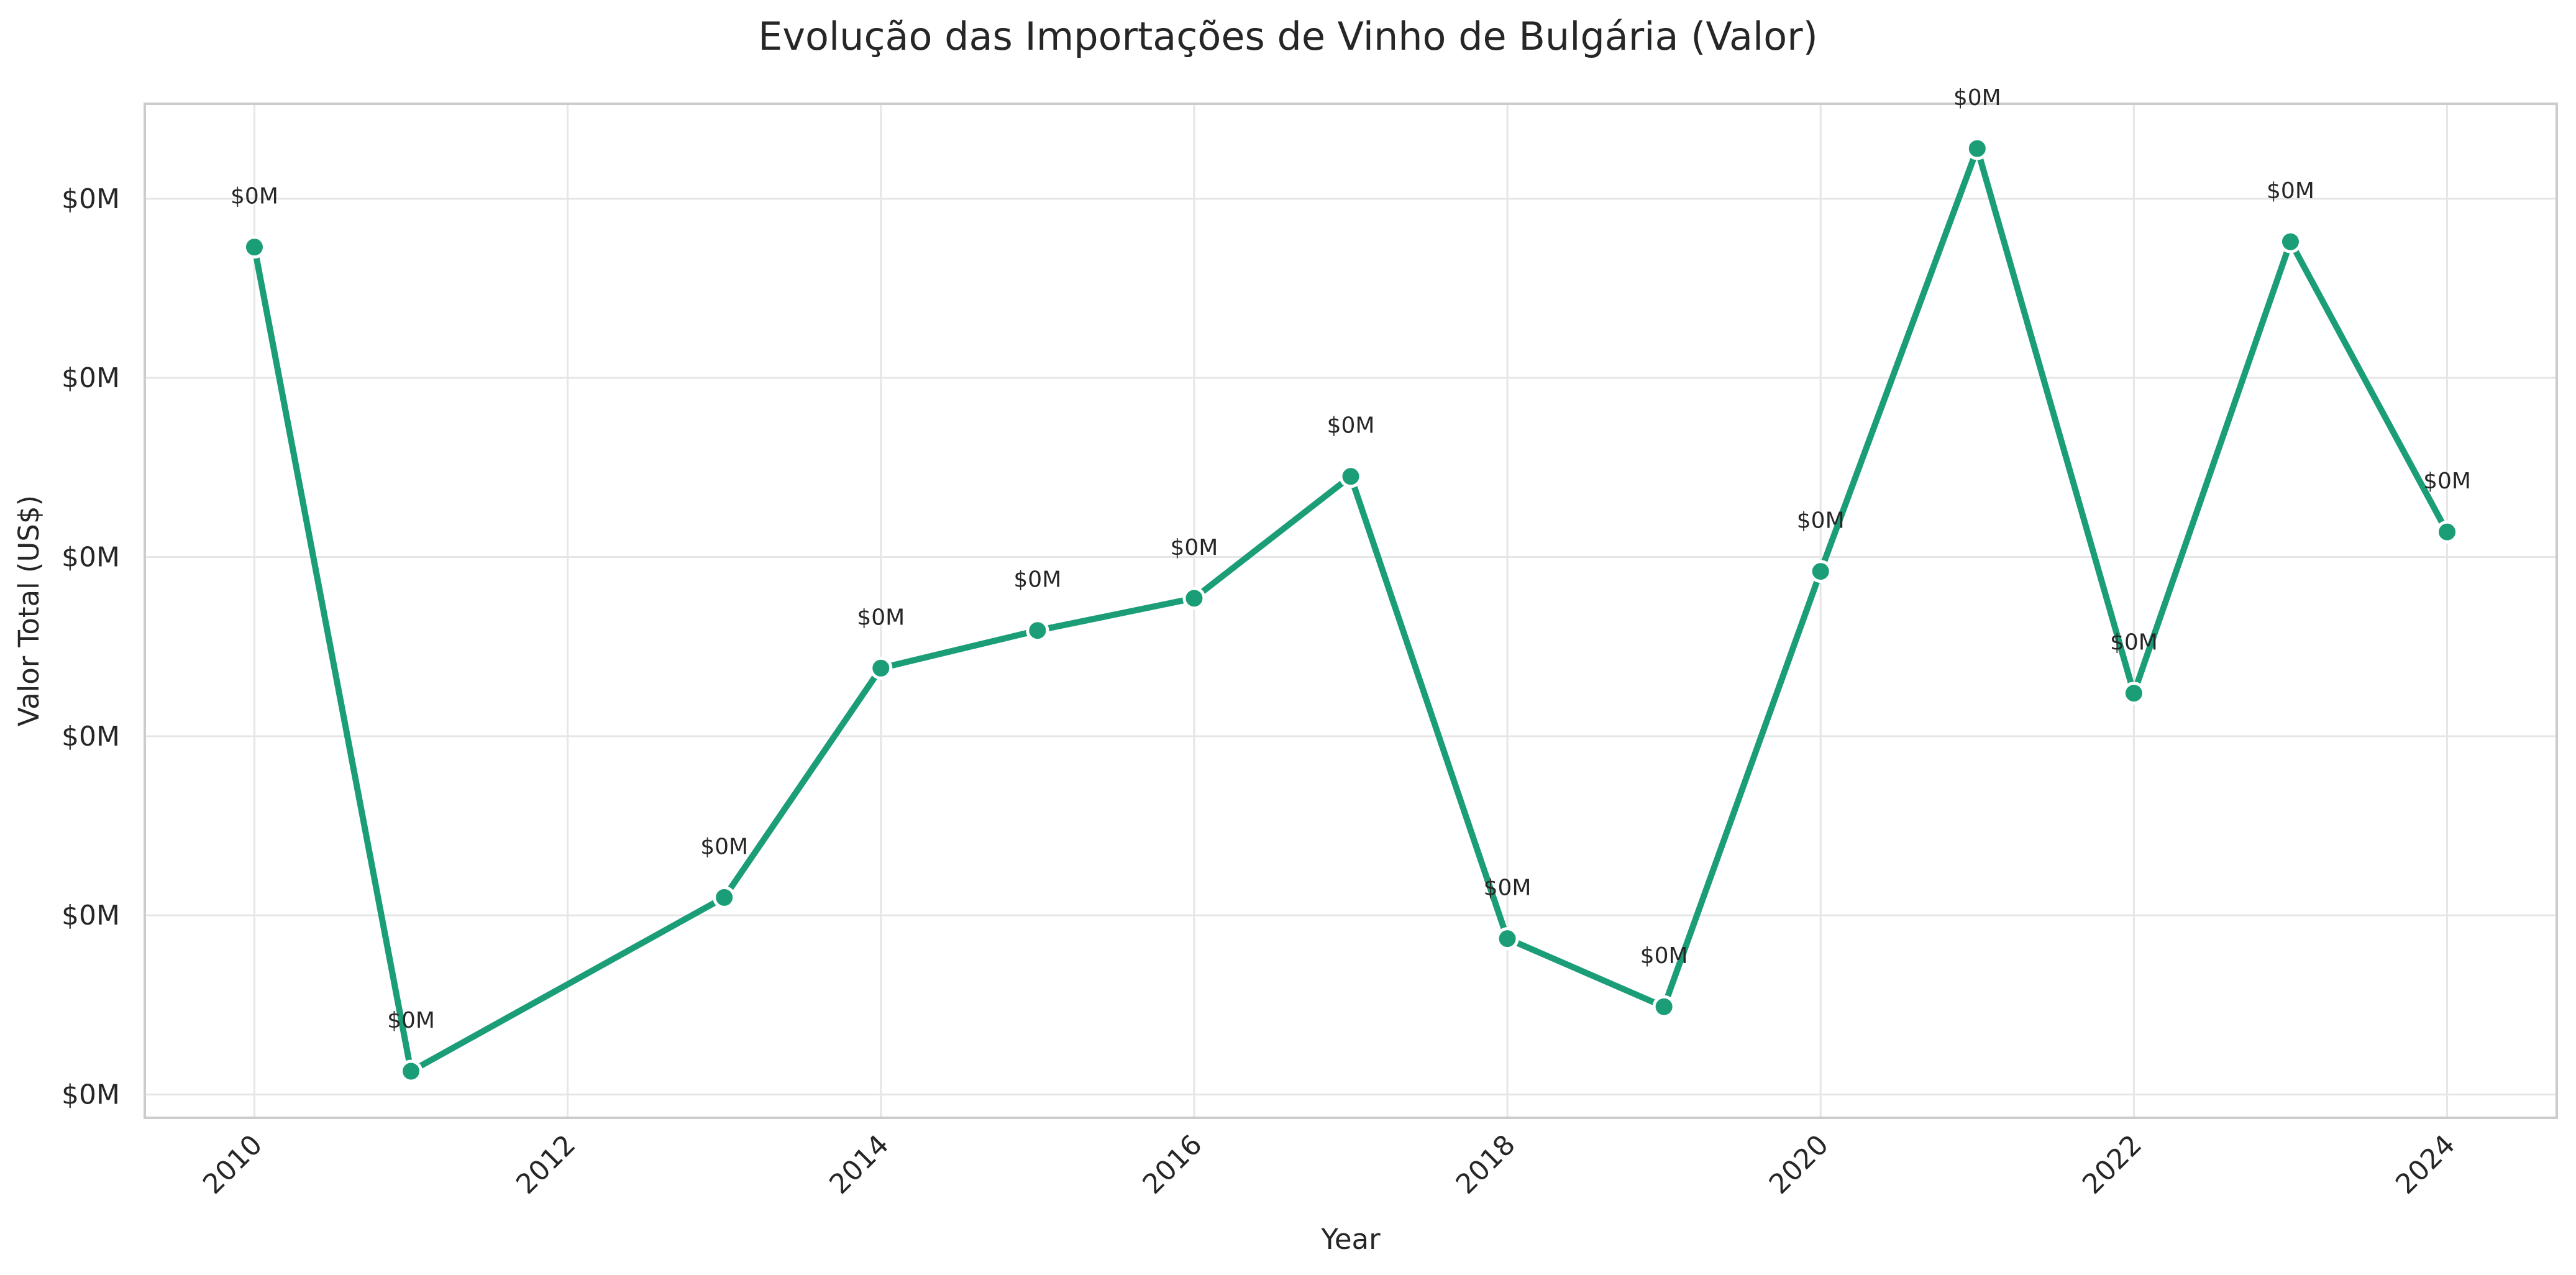 The width and height of the screenshot is (2576, 1275). I want to click on x-tick-label: 2010, so click(232, 1164).